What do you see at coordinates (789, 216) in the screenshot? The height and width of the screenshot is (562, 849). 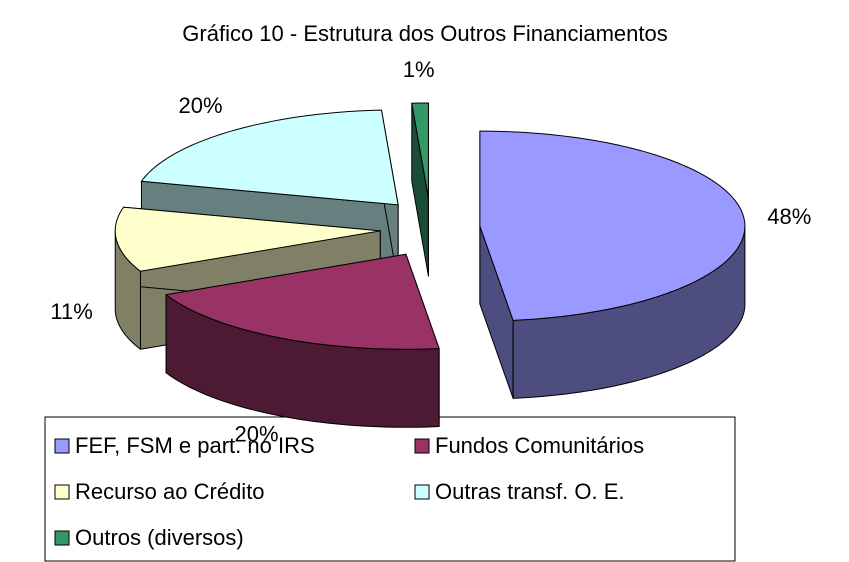 I see `data-label: 48%` at bounding box center [789, 216].